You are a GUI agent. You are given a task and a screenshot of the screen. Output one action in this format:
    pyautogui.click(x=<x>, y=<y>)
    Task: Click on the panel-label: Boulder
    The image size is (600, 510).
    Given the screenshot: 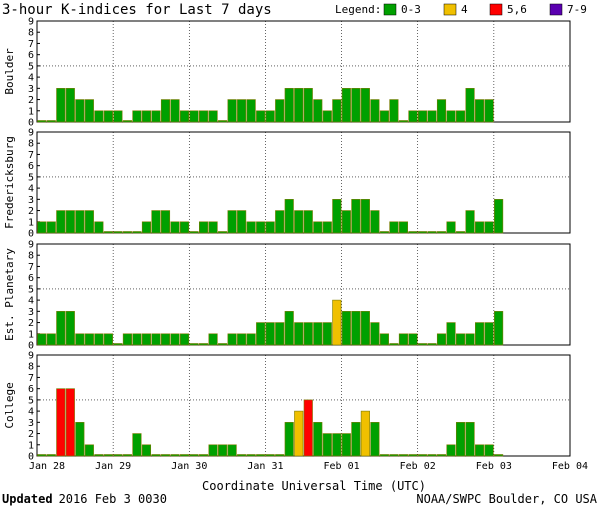 What is the action you would take?
    pyautogui.click(x=9, y=71)
    